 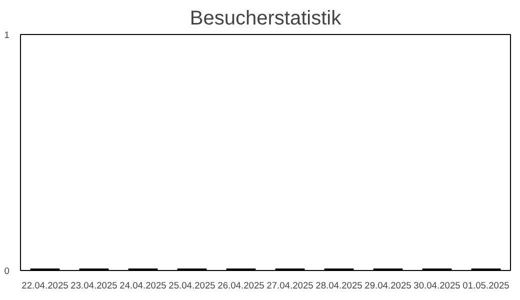 What do you see at coordinates (241, 285) in the screenshot?
I see `x-tick-label: 26.04.2025` at bounding box center [241, 285].